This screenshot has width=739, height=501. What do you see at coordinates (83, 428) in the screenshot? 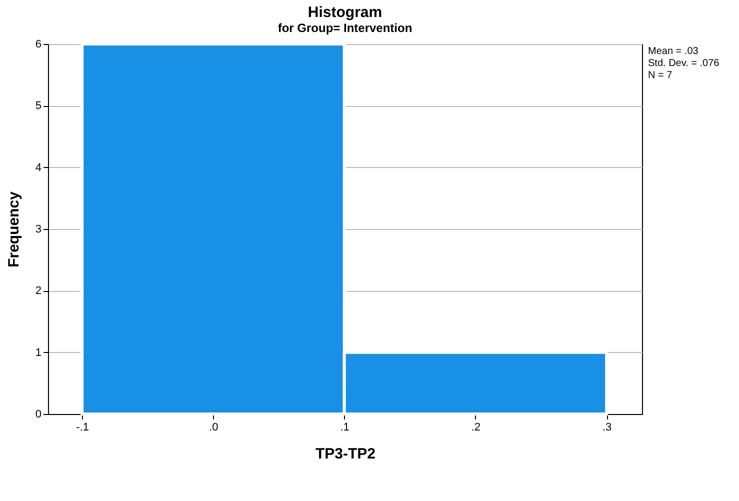
I see `x-tick-label: -.1` at bounding box center [83, 428].